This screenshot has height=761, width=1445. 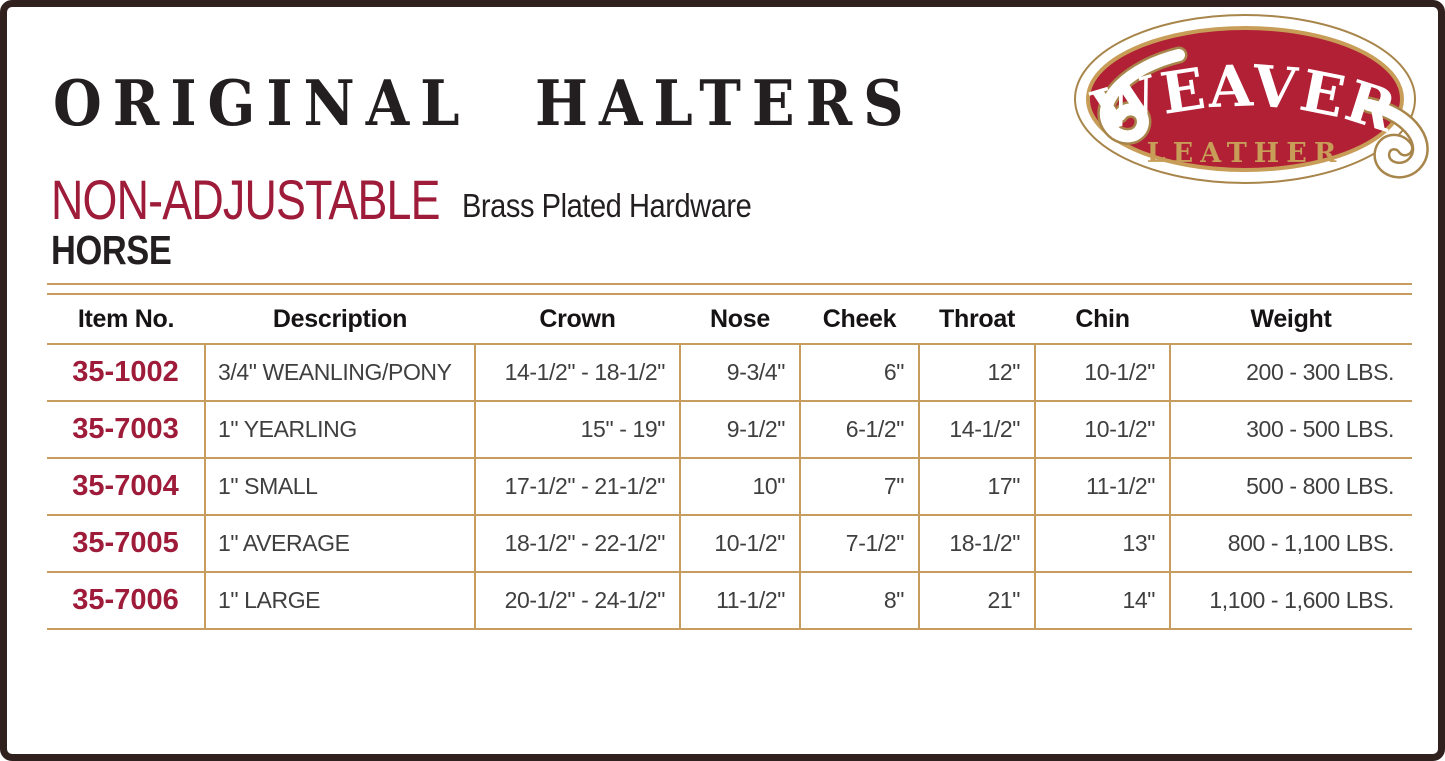 What do you see at coordinates (976, 373) in the screenshot?
I see `cell-throat: 12"` at bounding box center [976, 373].